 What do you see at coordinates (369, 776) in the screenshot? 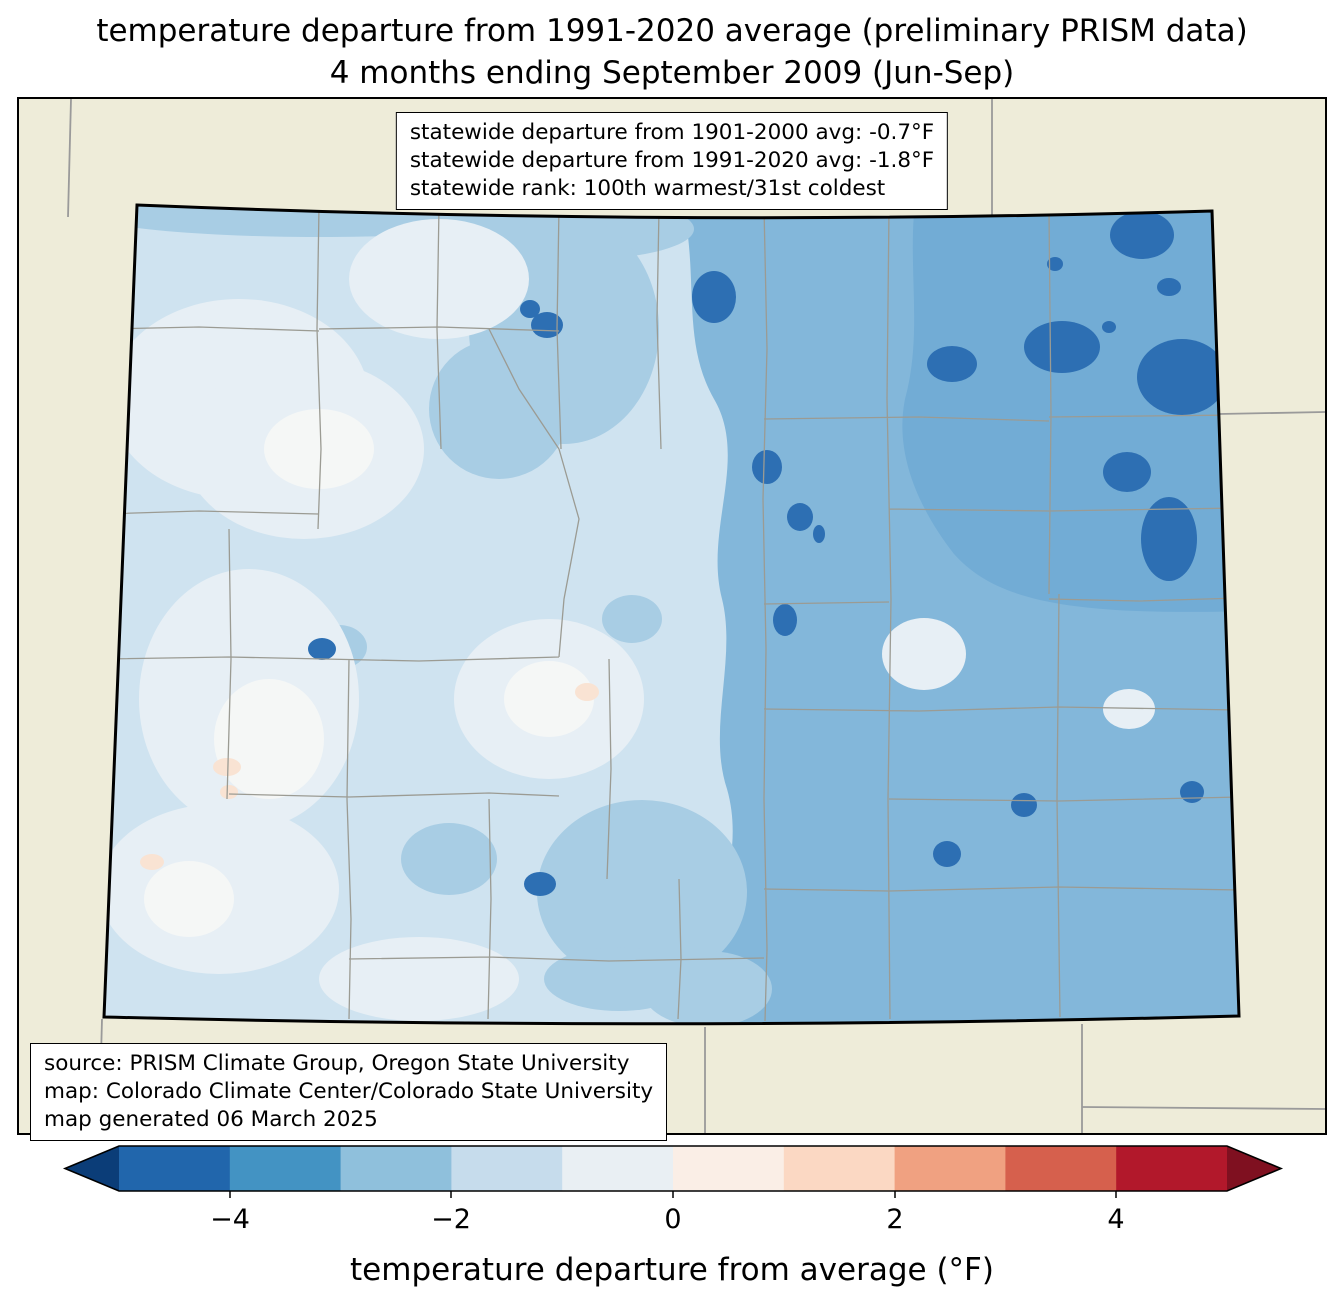
I see `pink-spots` at bounding box center [369, 776].